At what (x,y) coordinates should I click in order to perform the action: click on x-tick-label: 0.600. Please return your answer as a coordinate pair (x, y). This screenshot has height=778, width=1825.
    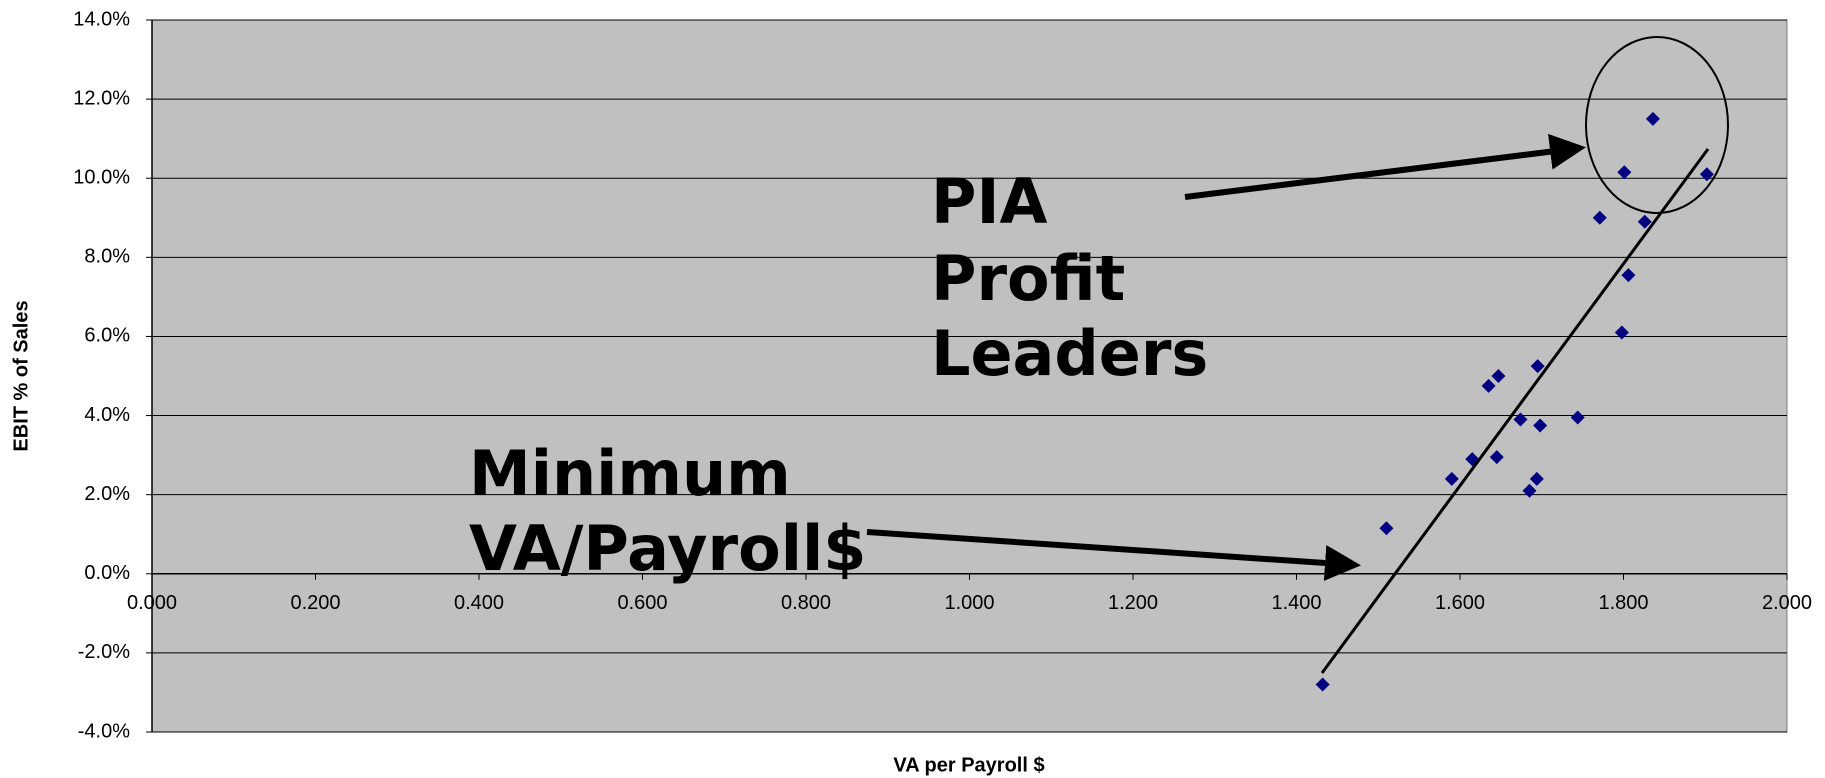
    Looking at the image, I should click on (642, 603).